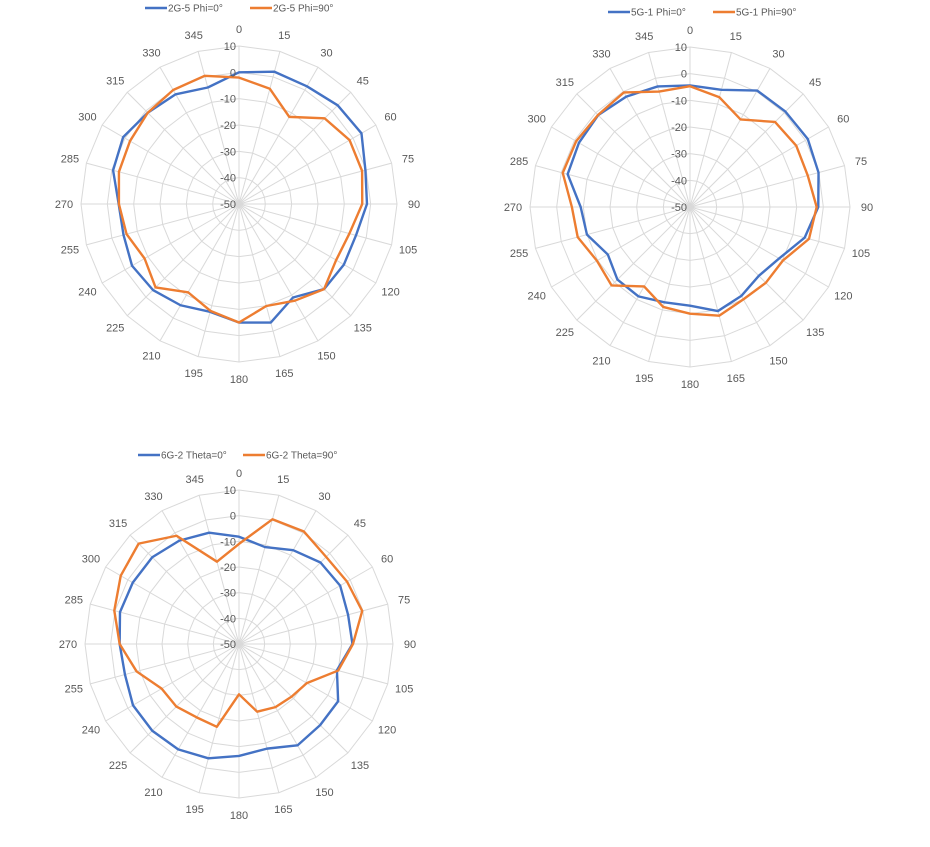  Describe the element at coordinates (815, 83) in the screenshot. I see `angle-label: 45` at that location.